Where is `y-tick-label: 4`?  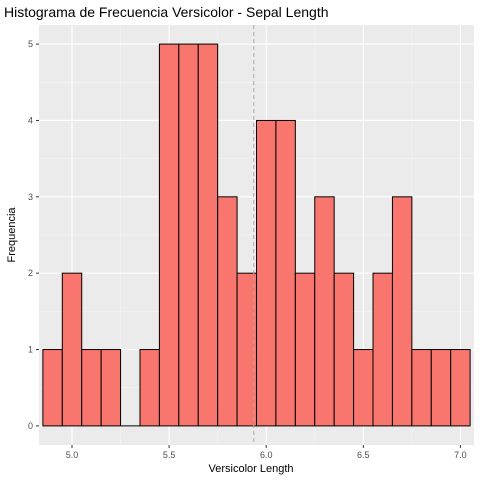
y-tick-label: 4 is located at coordinates (30, 120).